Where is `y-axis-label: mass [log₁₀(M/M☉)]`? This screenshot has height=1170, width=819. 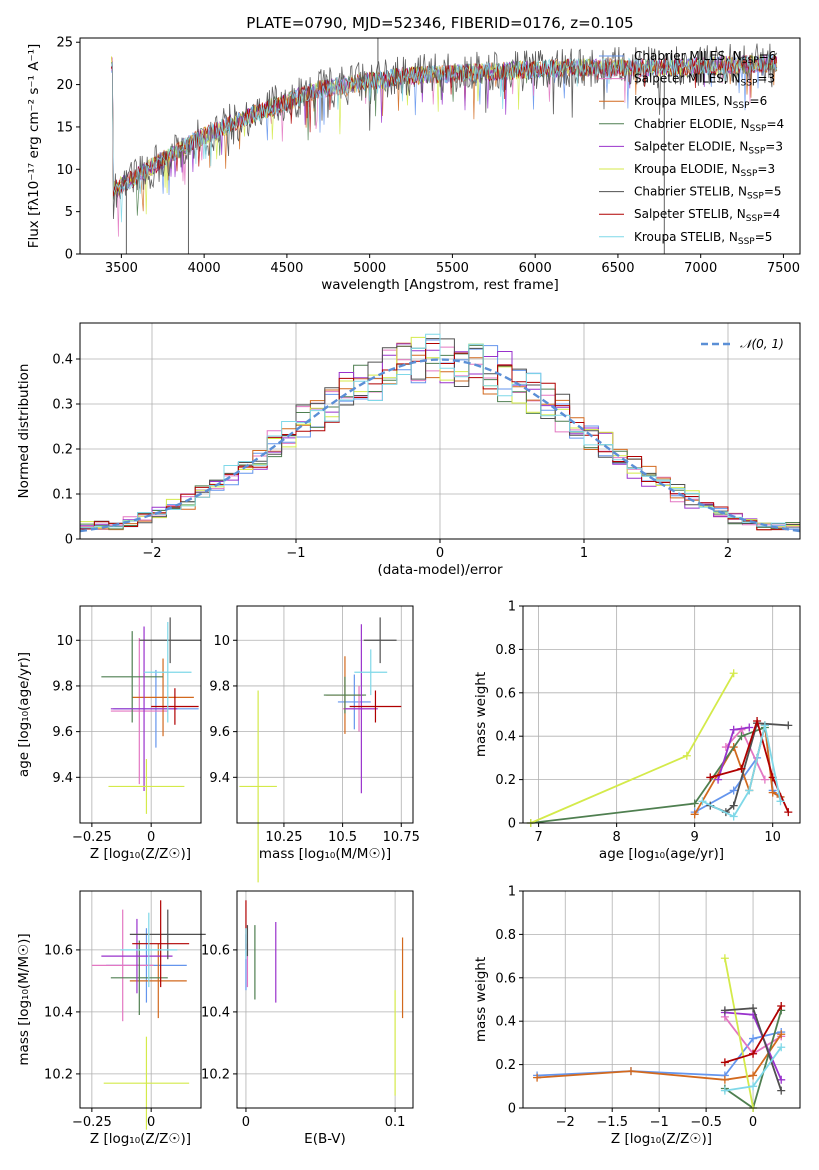 y-axis-label: mass [log₁₀(M/M☉)] is located at coordinates (24, 999).